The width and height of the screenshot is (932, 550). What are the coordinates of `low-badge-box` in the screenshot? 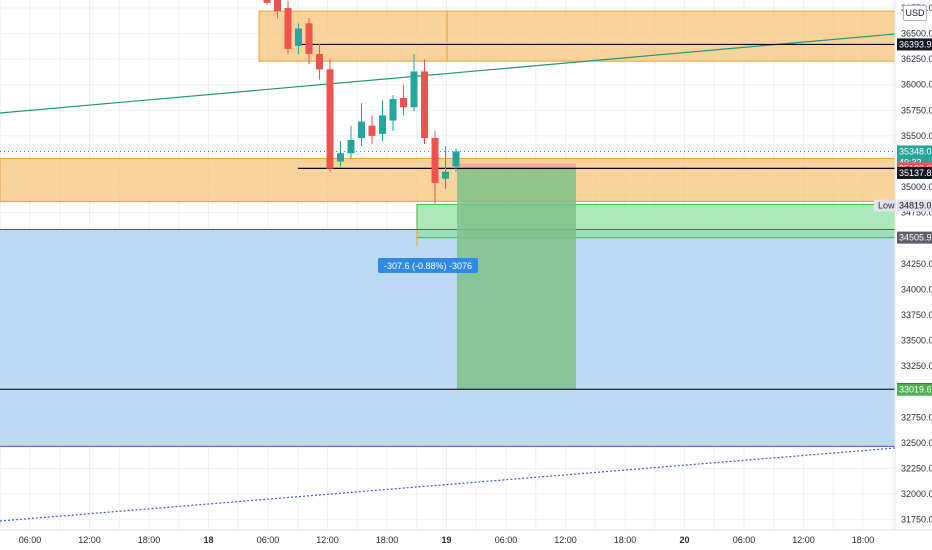 It's located at (885, 205).